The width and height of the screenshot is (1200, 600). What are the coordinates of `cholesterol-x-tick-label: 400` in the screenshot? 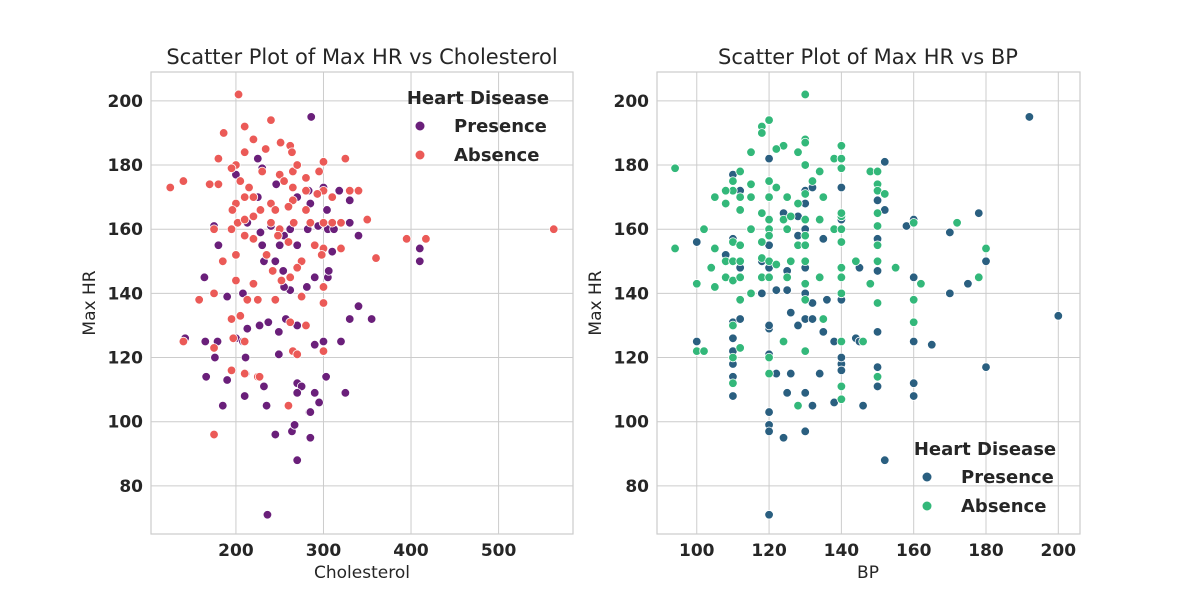 It's located at (411, 551).